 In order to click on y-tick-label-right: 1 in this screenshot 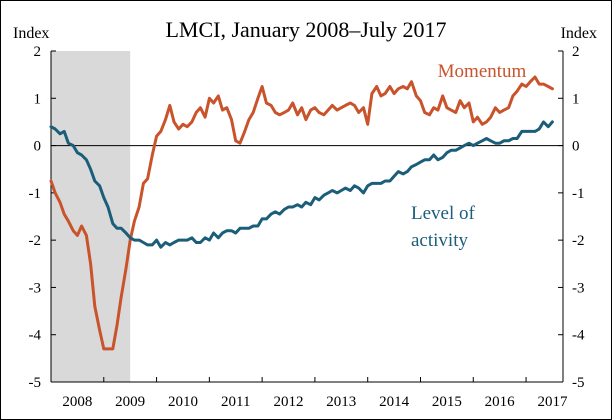, I will do `click(576, 99)`.